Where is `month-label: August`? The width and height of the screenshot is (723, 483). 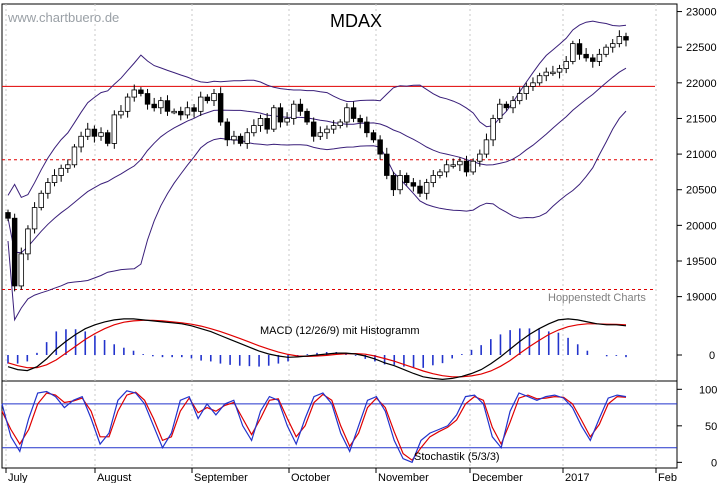
month-label: August is located at coordinates (114, 477).